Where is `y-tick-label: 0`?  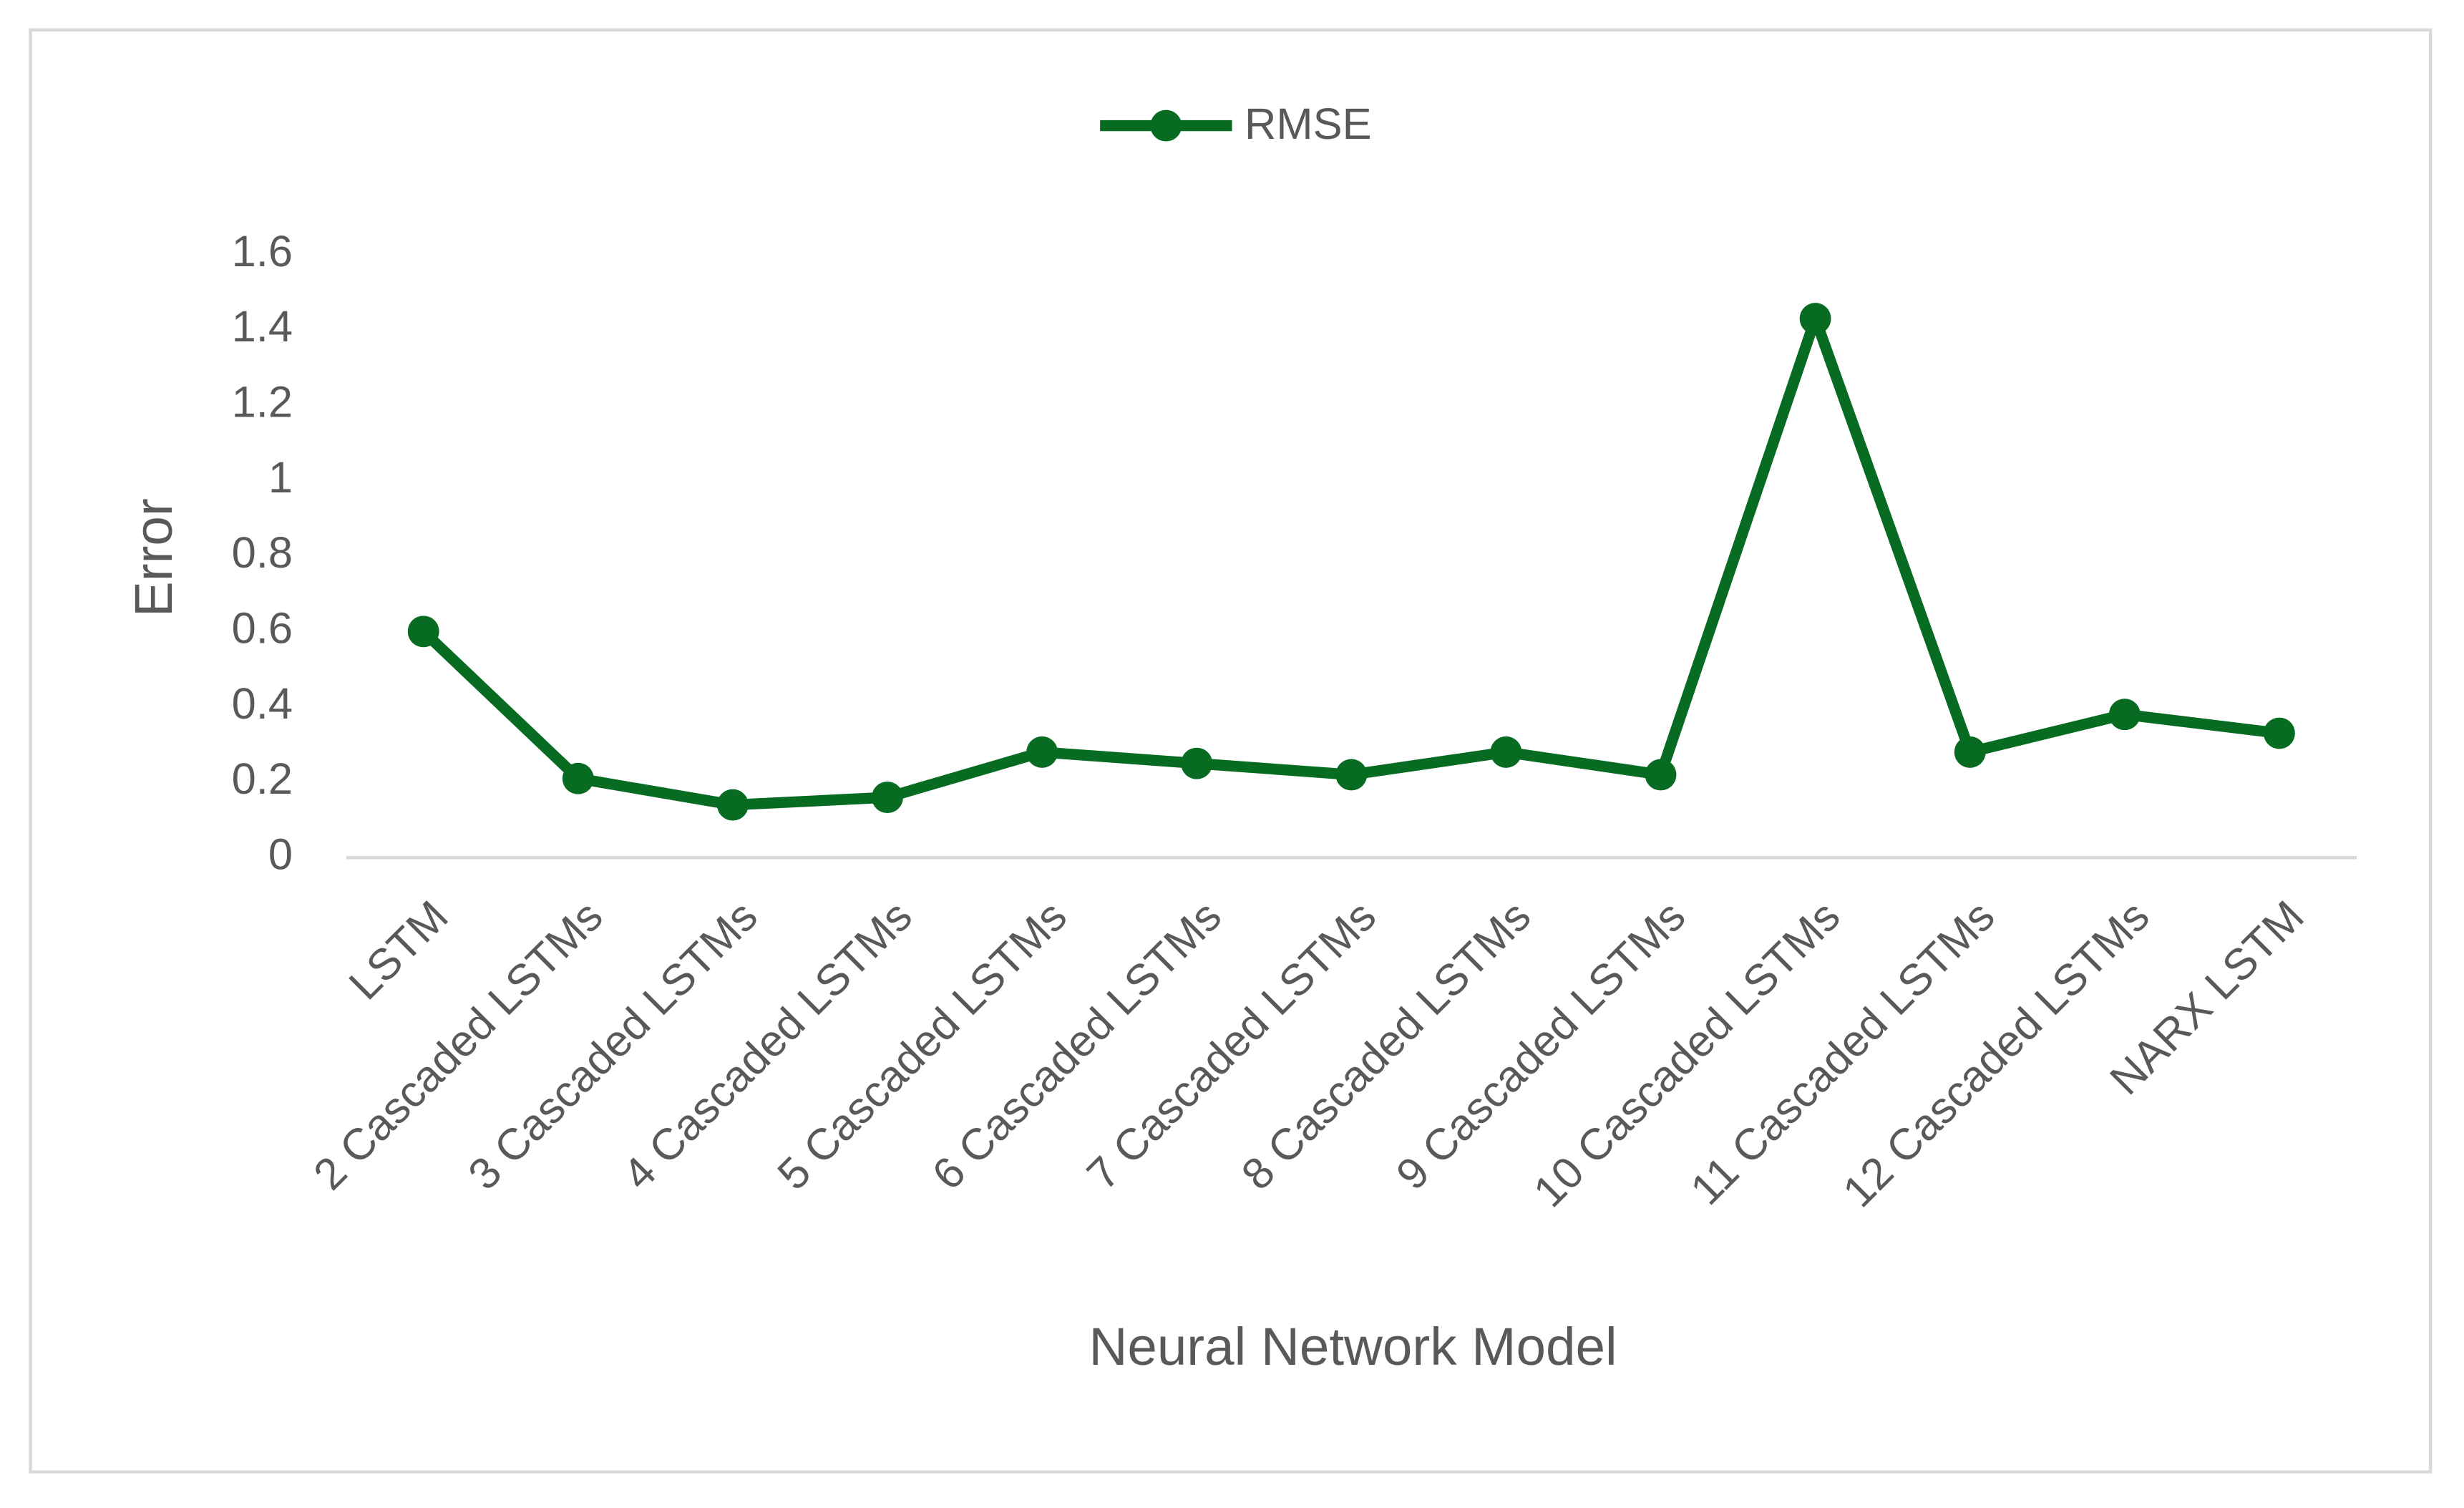 y-tick-label: 0 is located at coordinates (280, 855).